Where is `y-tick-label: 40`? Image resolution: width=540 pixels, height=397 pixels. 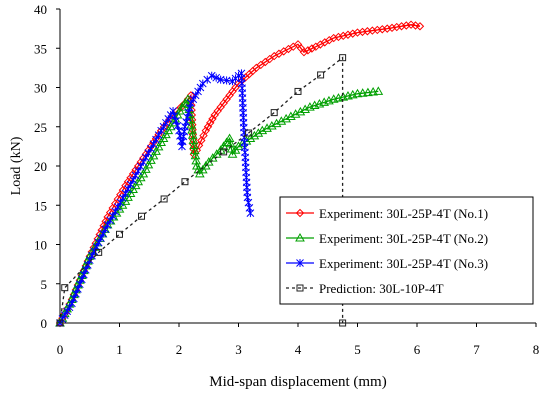
y-tick-label: 40 is located at coordinates (40, 9).